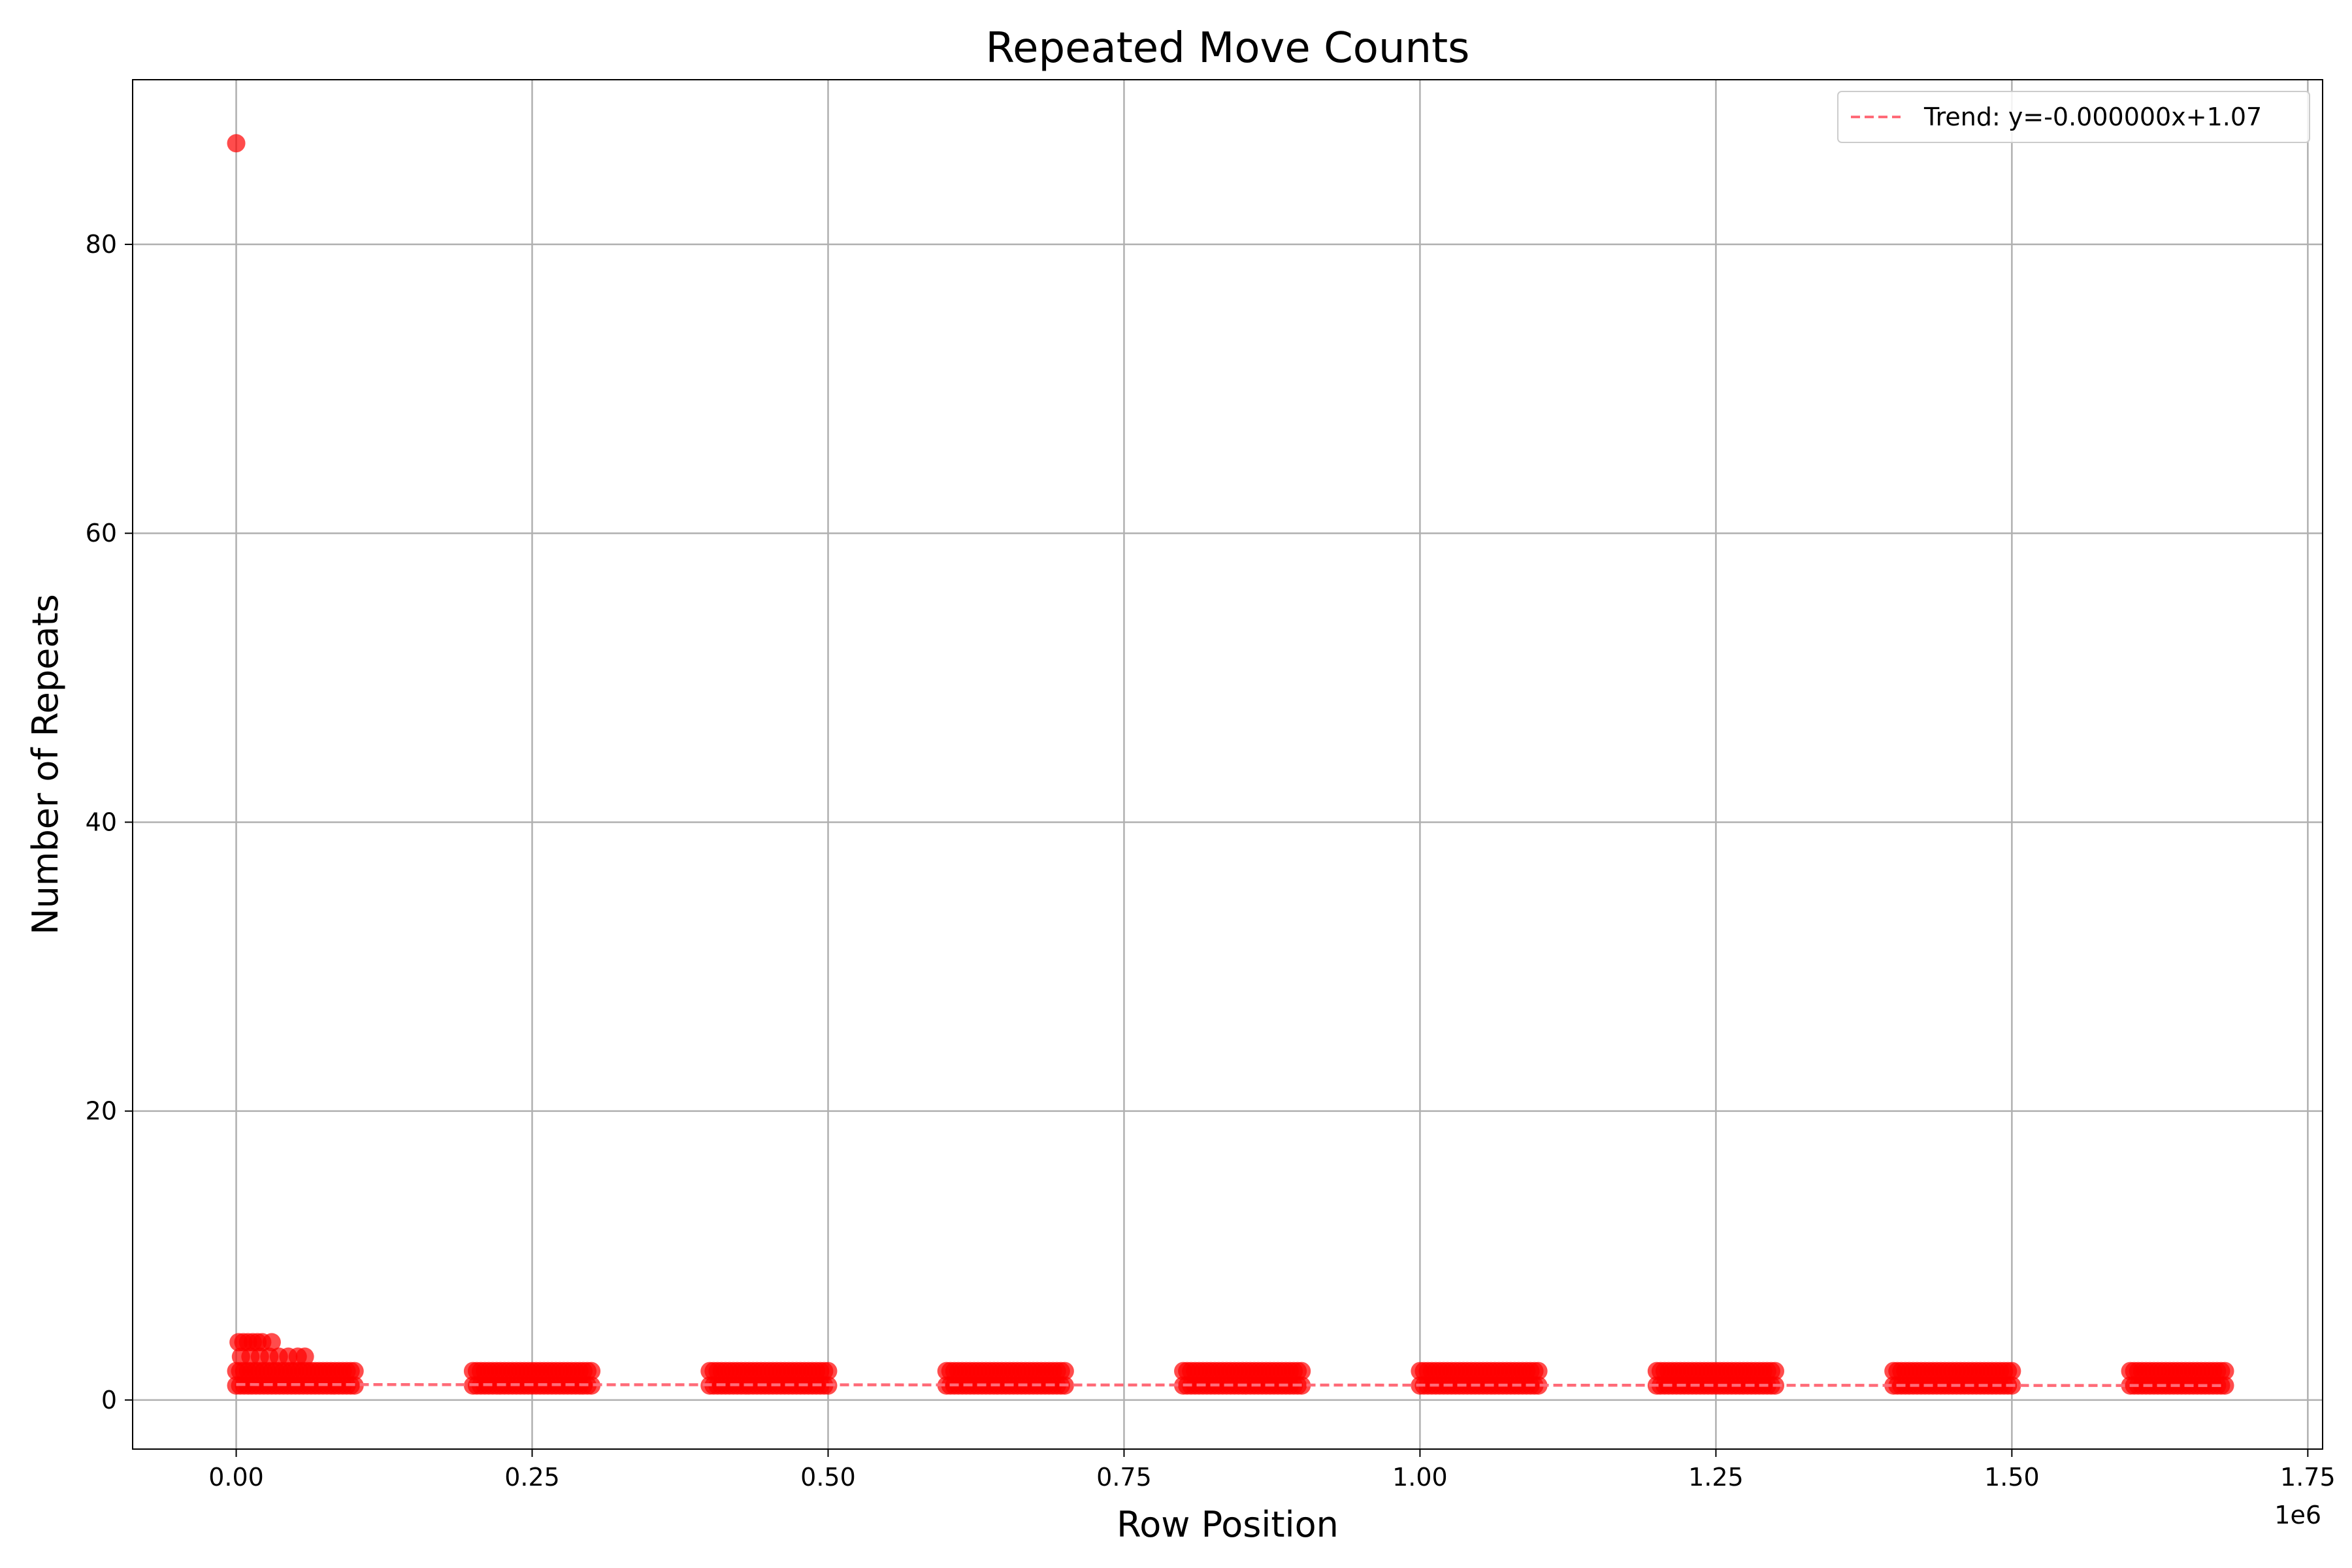 This screenshot has width=2352, height=1568. What do you see at coordinates (45, 764) in the screenshot?
I see `y-axis-label: Number of Repeats` at bounding box center [45, 764].